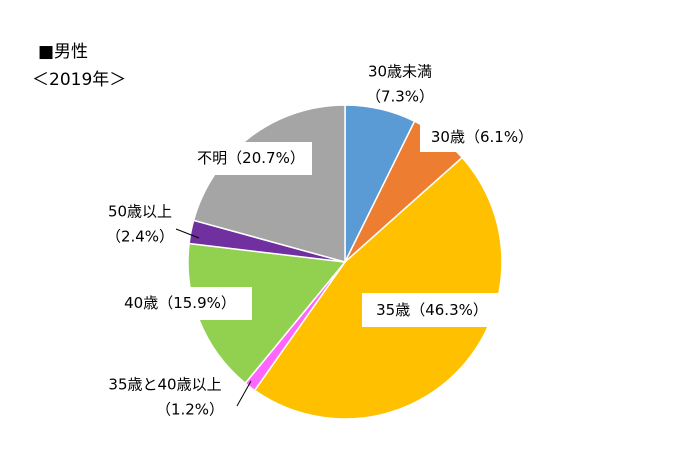 This screenshot has width=690, height=464. I want to click on slice-value-label: （6.1%）, so click(499, 137).